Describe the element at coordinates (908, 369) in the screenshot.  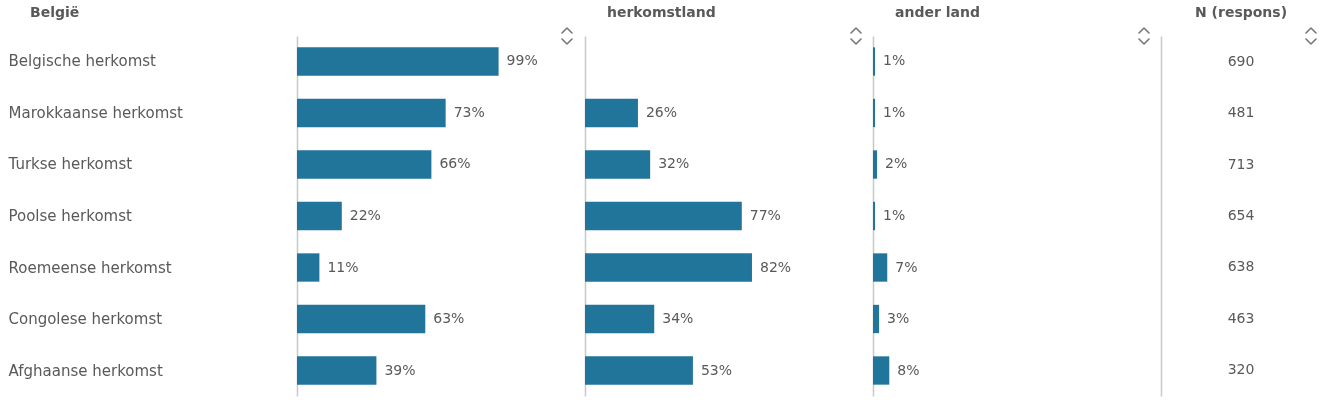
I see `data-label: 8%` at that location.